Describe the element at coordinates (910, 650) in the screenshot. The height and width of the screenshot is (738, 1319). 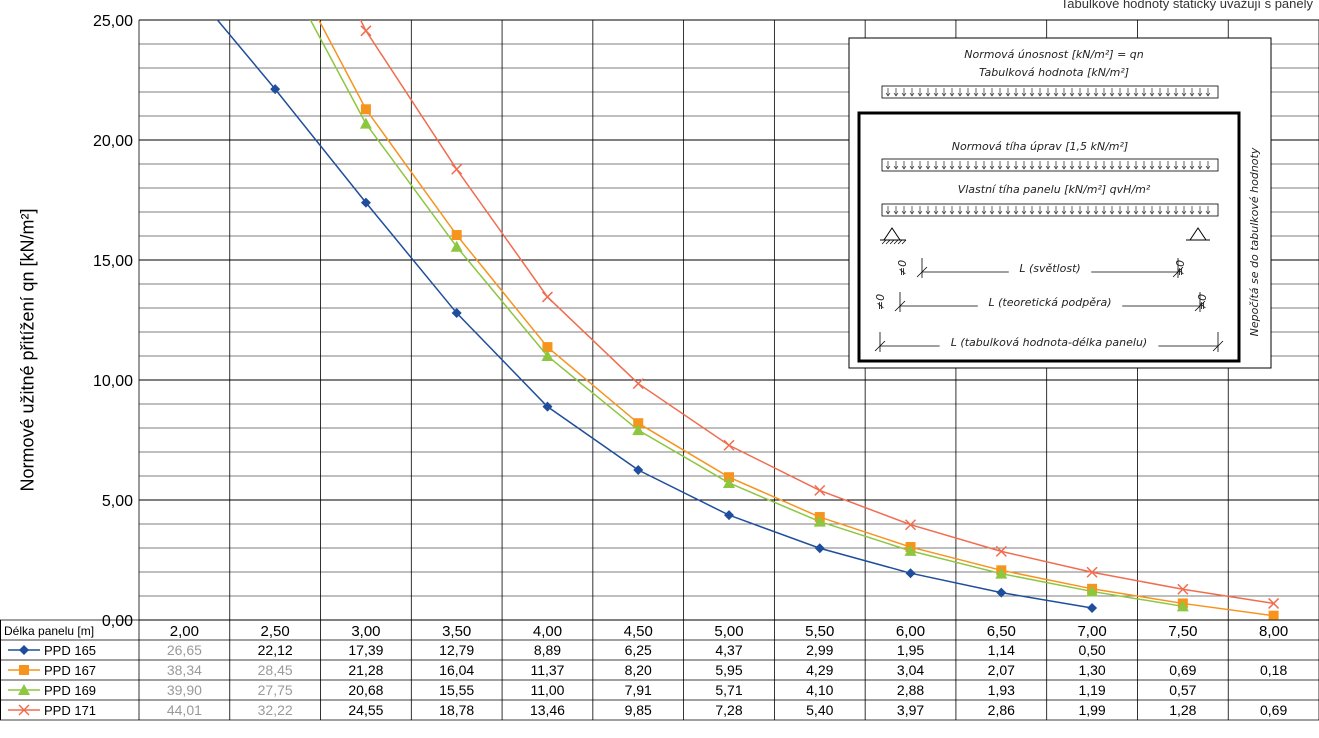
I see `data-label: 1,95` at that location.